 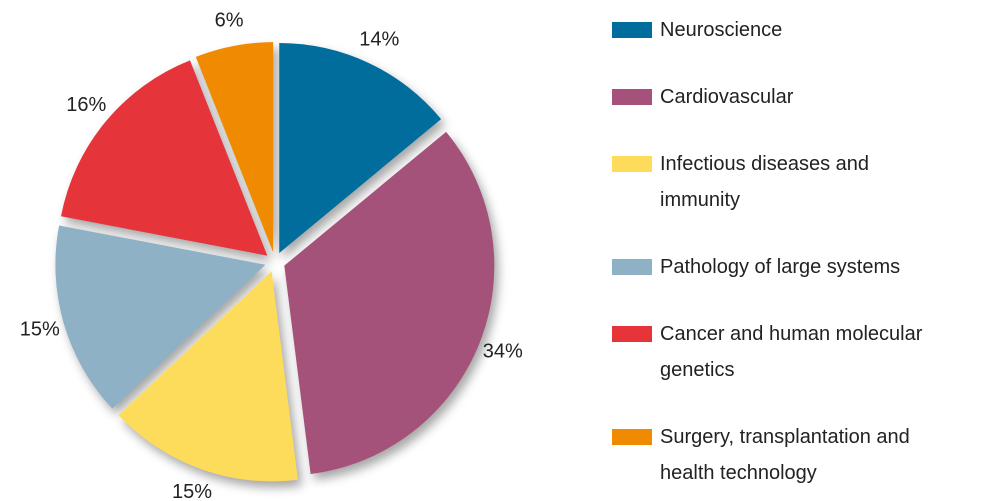 I want to click on legend-item: Cardiovascular, so click(x=771, y=97).